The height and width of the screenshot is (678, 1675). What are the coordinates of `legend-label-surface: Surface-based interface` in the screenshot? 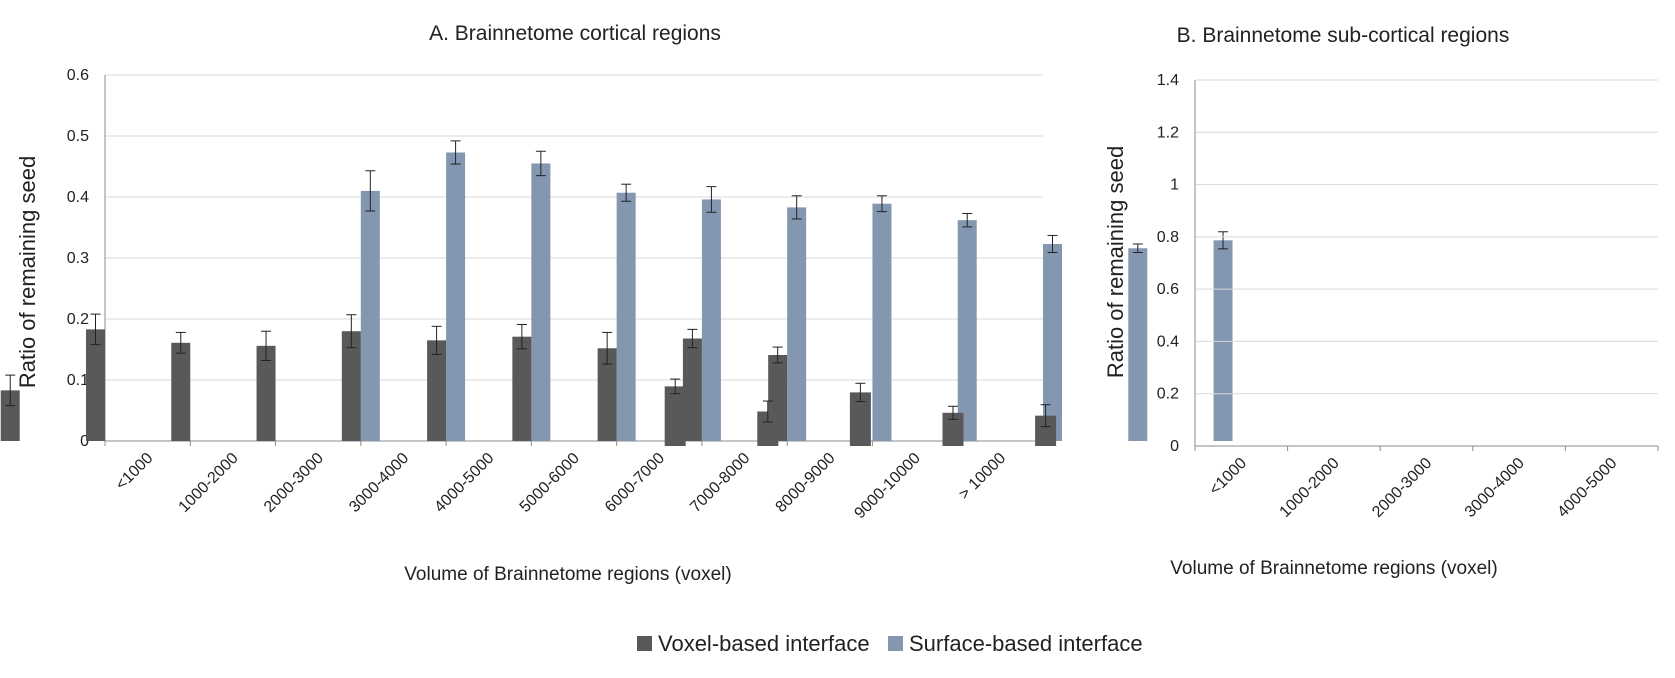 It's located at (1026, 643).